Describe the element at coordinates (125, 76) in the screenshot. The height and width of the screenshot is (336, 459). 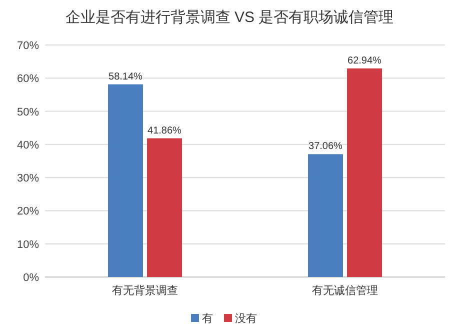
I see `data-label: 58.14%` at that location.